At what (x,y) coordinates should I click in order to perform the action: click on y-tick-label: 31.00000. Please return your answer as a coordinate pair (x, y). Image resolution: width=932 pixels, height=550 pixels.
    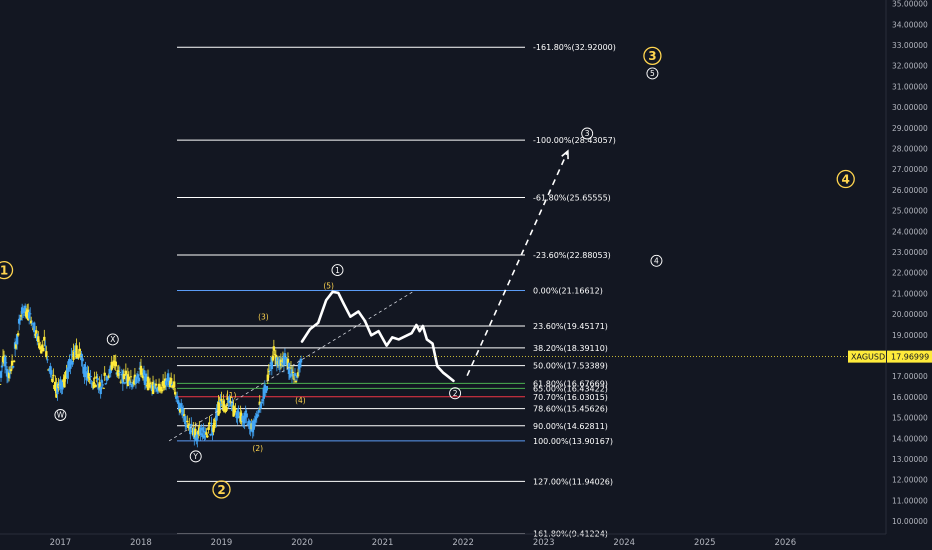
    Looking at the image, I should click on (910, 86).